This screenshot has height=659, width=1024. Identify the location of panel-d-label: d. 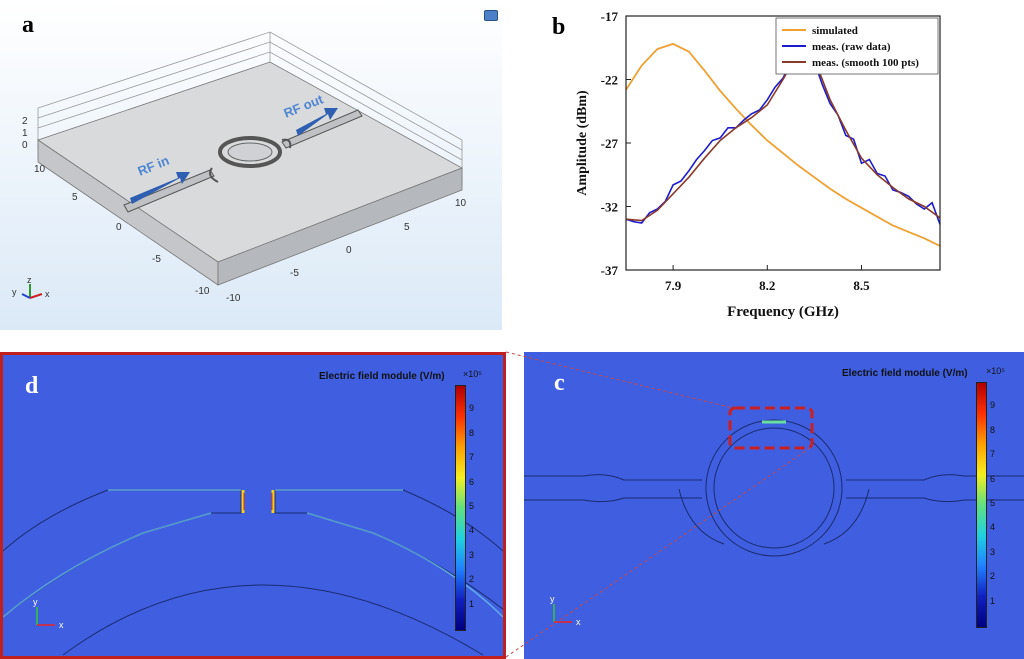
(32, 386).